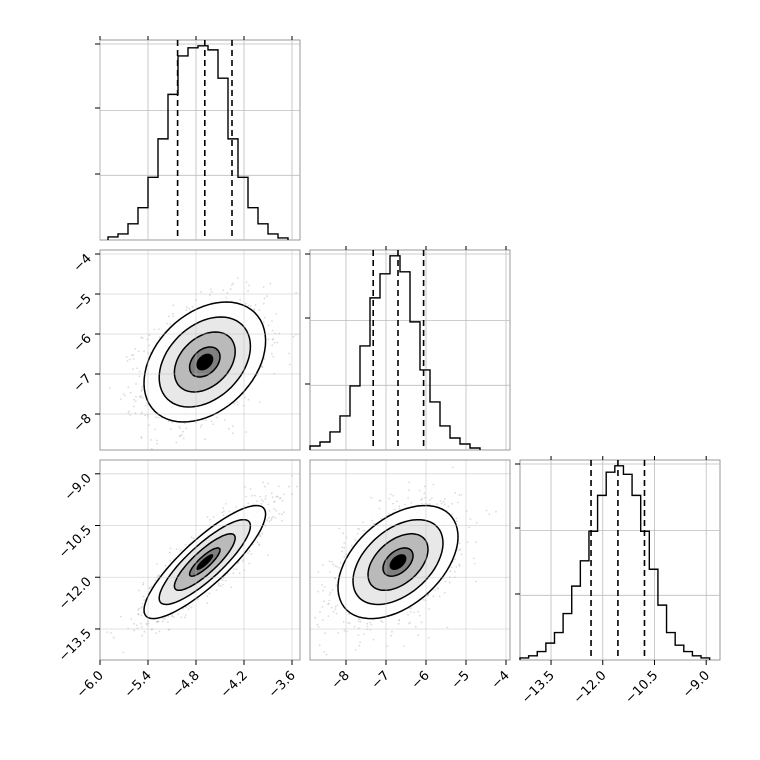 Image resolution: width=760 pixels, height=760 pixels. I want to click on histogram-p2, so click(615, 562).